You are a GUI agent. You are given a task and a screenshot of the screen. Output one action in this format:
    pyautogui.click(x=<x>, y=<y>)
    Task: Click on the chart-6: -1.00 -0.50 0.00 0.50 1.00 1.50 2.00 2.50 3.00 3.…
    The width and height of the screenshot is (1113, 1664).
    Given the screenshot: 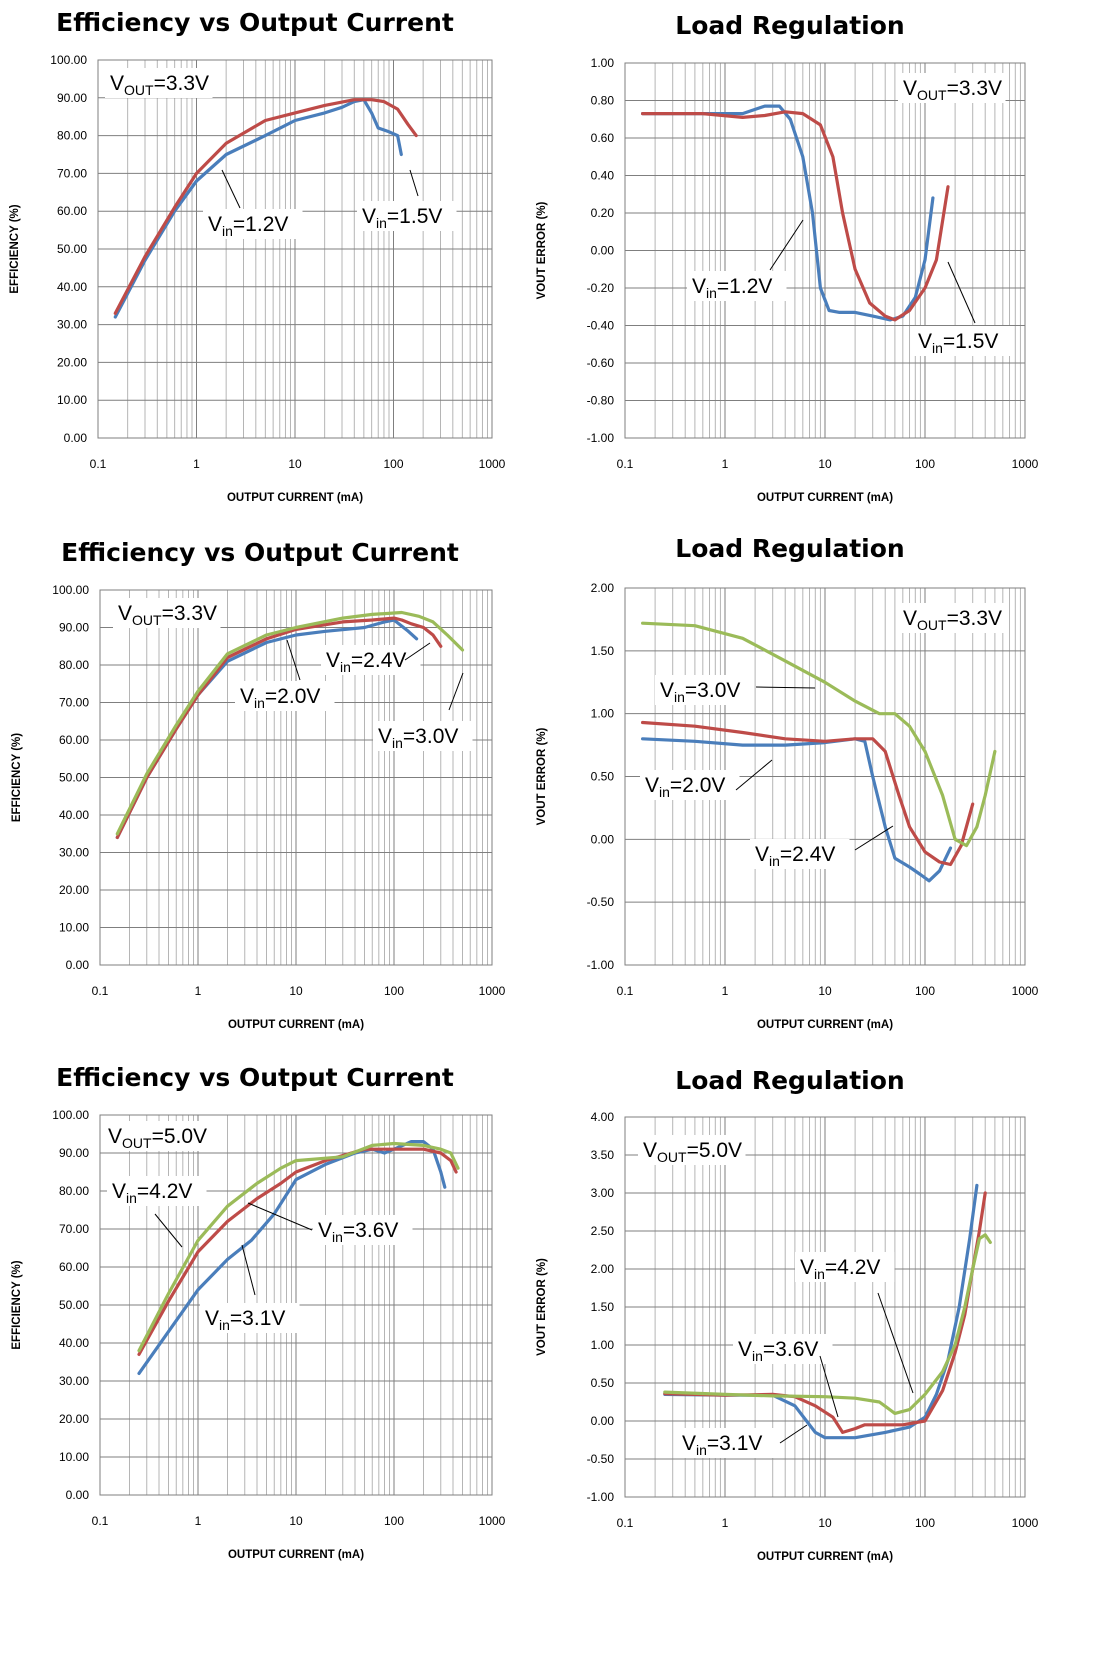 What is the action you would take?
    pyautogui.click(x=787, y=1314)
    